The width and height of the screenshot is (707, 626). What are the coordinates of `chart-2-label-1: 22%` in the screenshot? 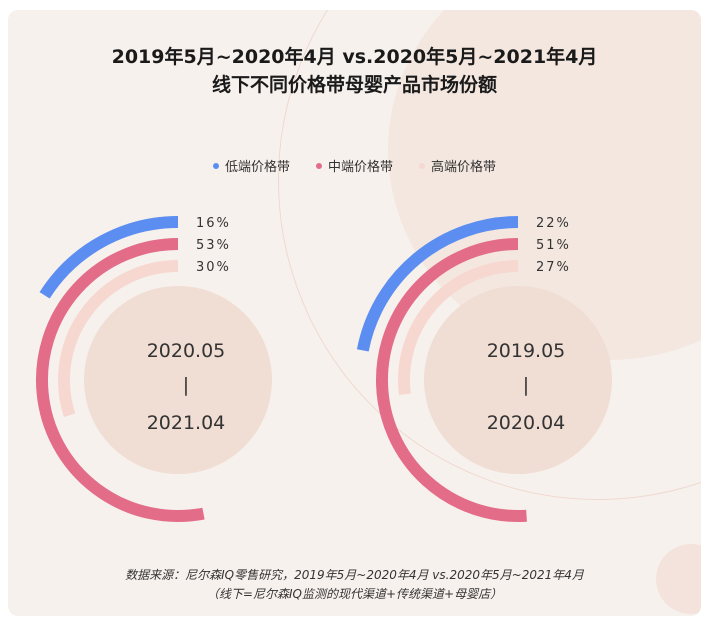 It's located at (553, 223).